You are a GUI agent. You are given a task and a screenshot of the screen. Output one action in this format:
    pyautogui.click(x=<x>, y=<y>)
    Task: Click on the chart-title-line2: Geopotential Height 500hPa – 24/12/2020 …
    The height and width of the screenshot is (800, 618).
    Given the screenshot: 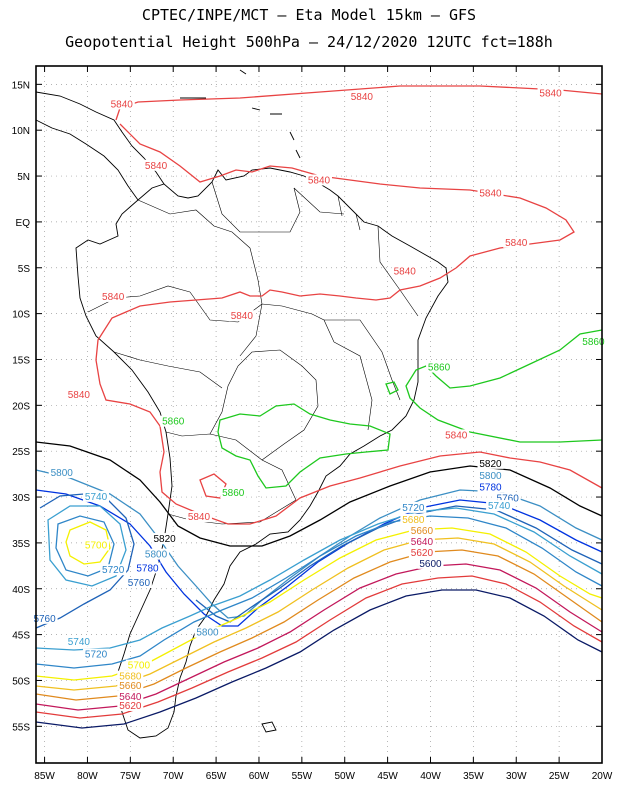 What is the action you would take?
    pyautogui.click(x=309, y=42)
    